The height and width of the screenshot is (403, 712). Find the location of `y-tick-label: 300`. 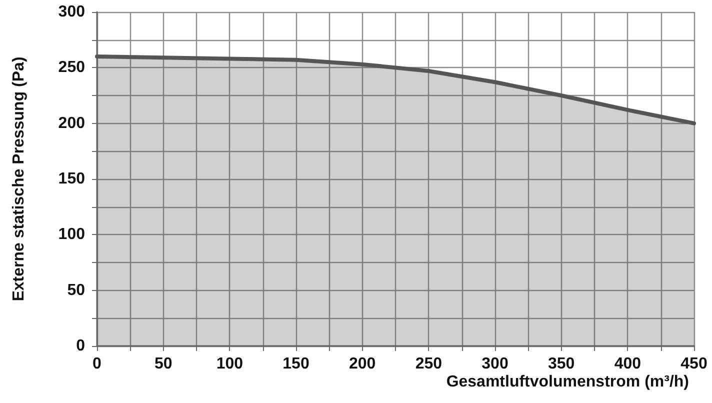

y-tick-label: 300 is located at coordinates (72, 12).